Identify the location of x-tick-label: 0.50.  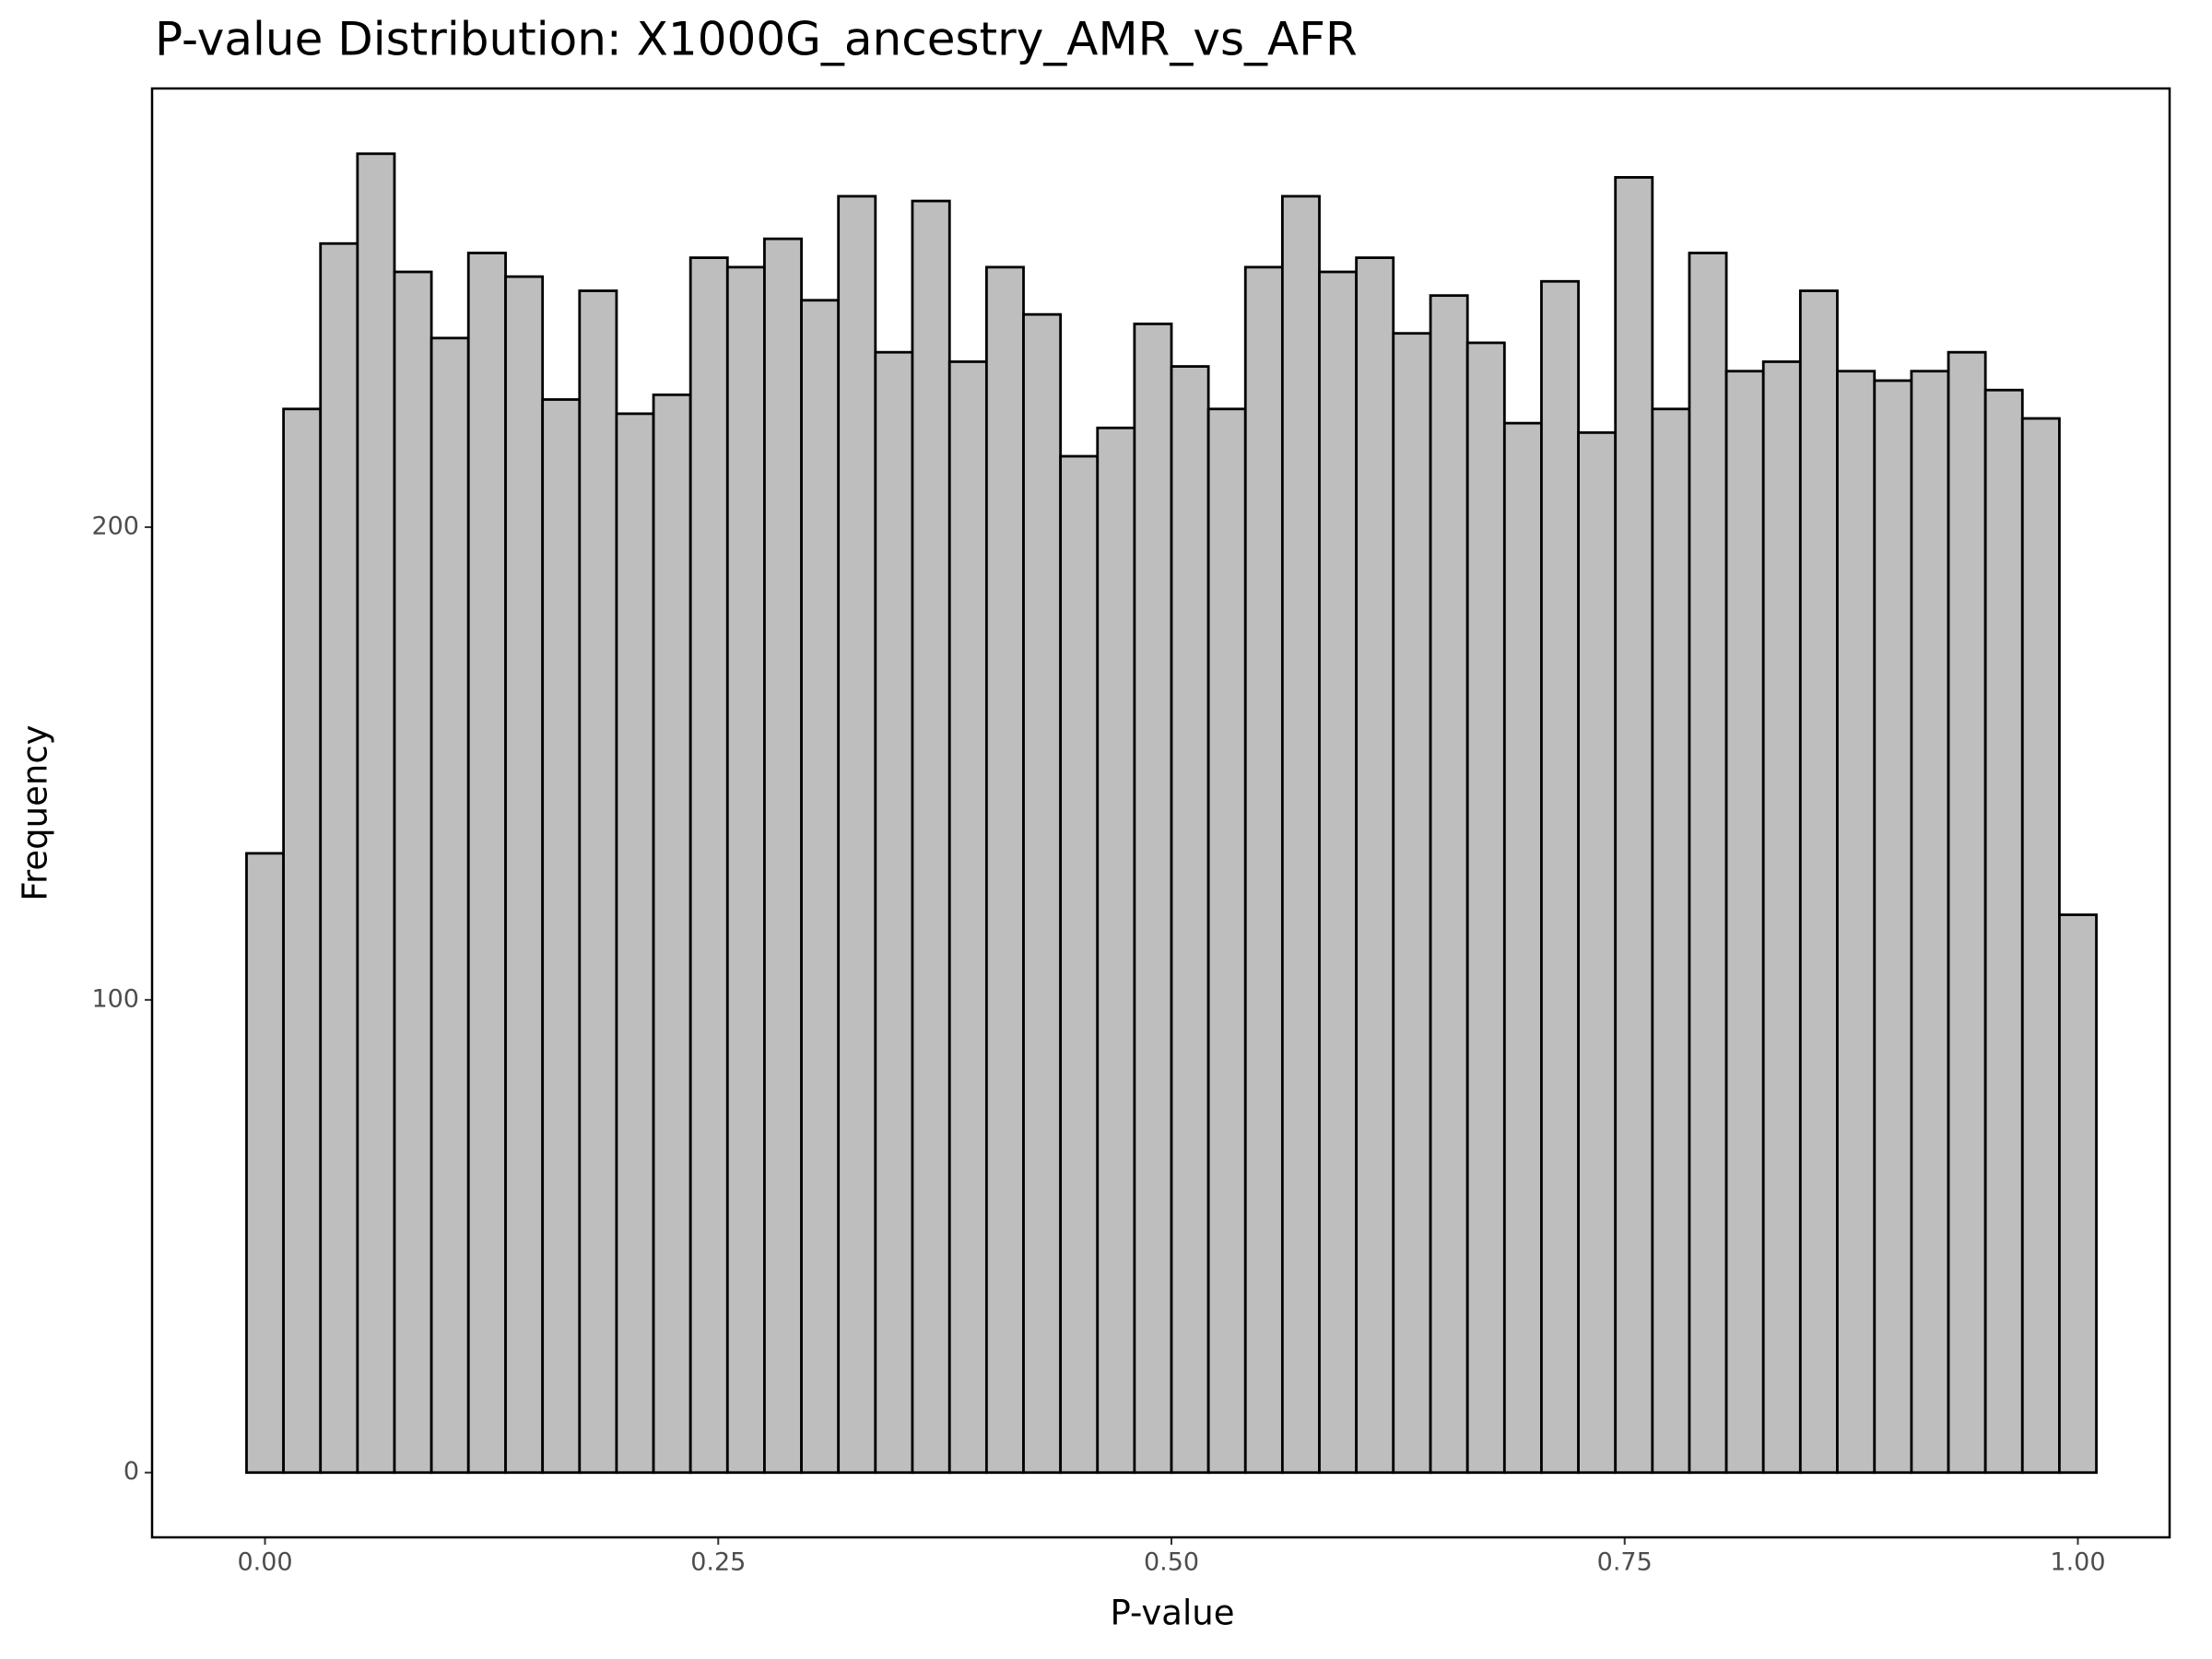
(1171, 1562).